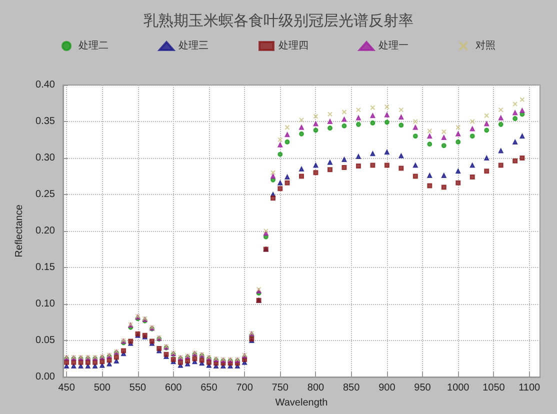 The width and height of the screenshot is (557, 414). What do you see at coordinates (46, 304) in the screenshot?
I see `y-tick-label: 0.10` at bounding box center [46, 304].